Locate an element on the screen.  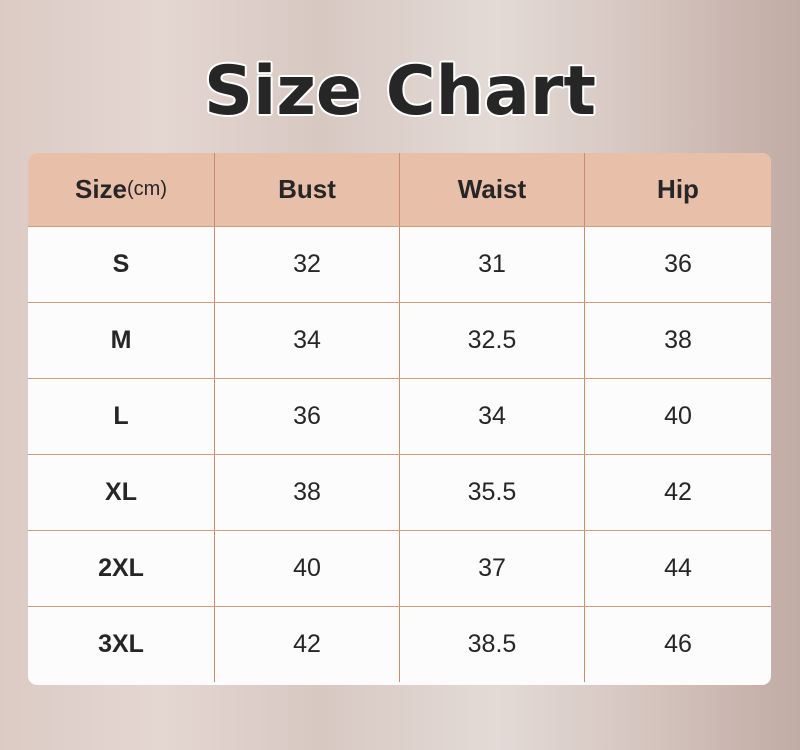
page-title: Size Chart is located at coordinates (400, 91).